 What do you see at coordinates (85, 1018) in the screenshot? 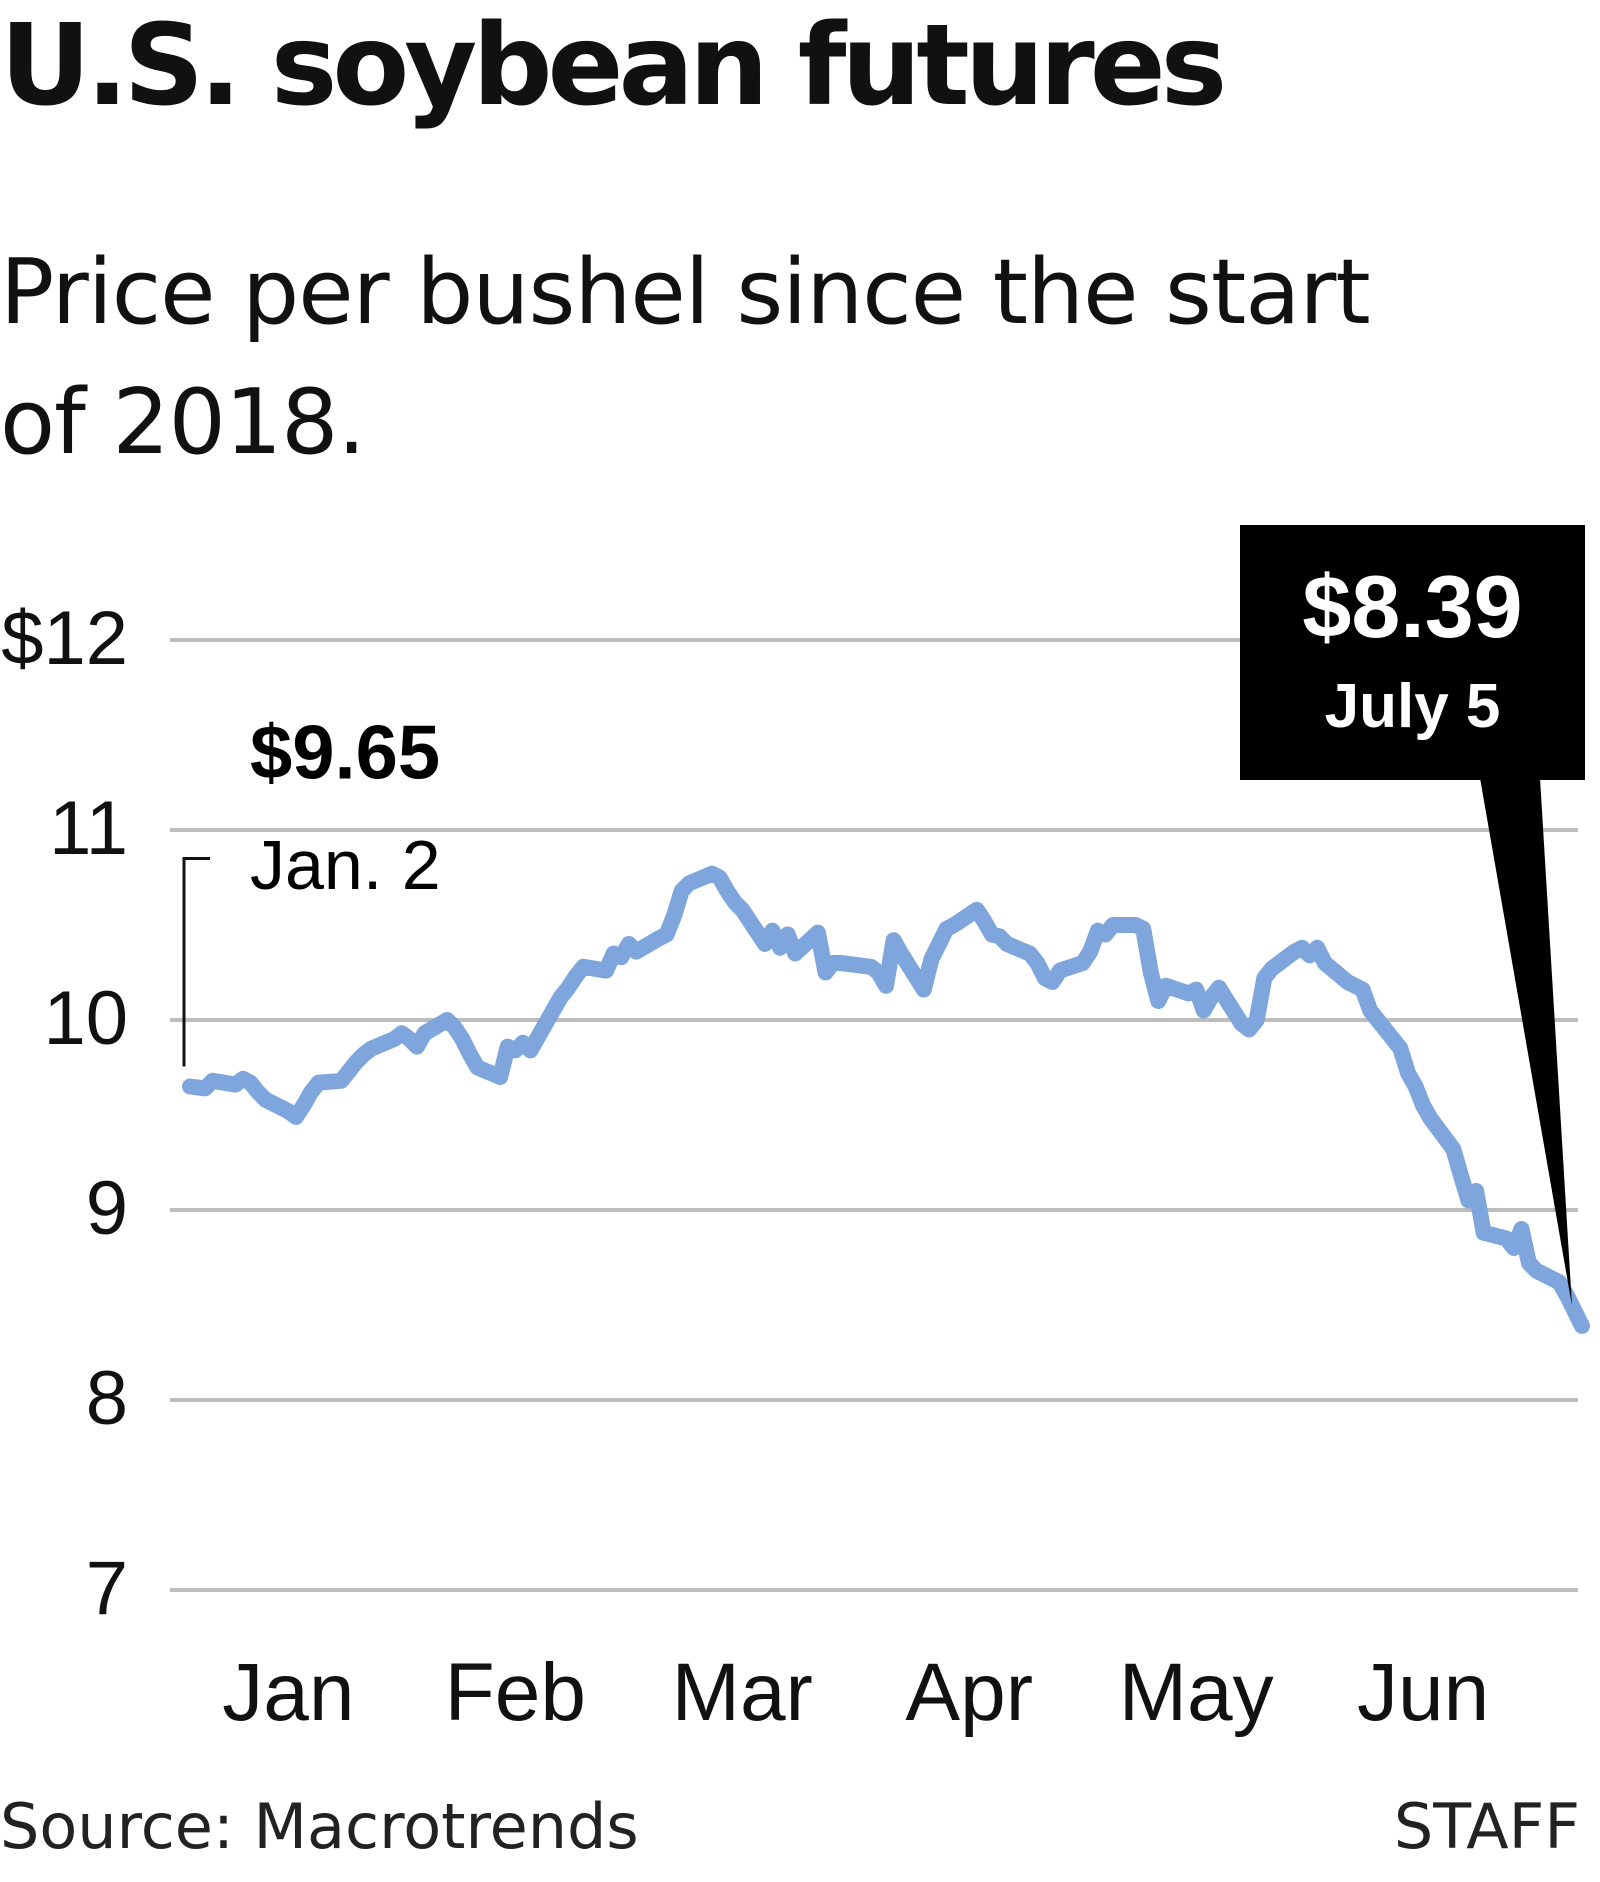
I see `y-tick-label: 10` at bounding box center [85, 1018].